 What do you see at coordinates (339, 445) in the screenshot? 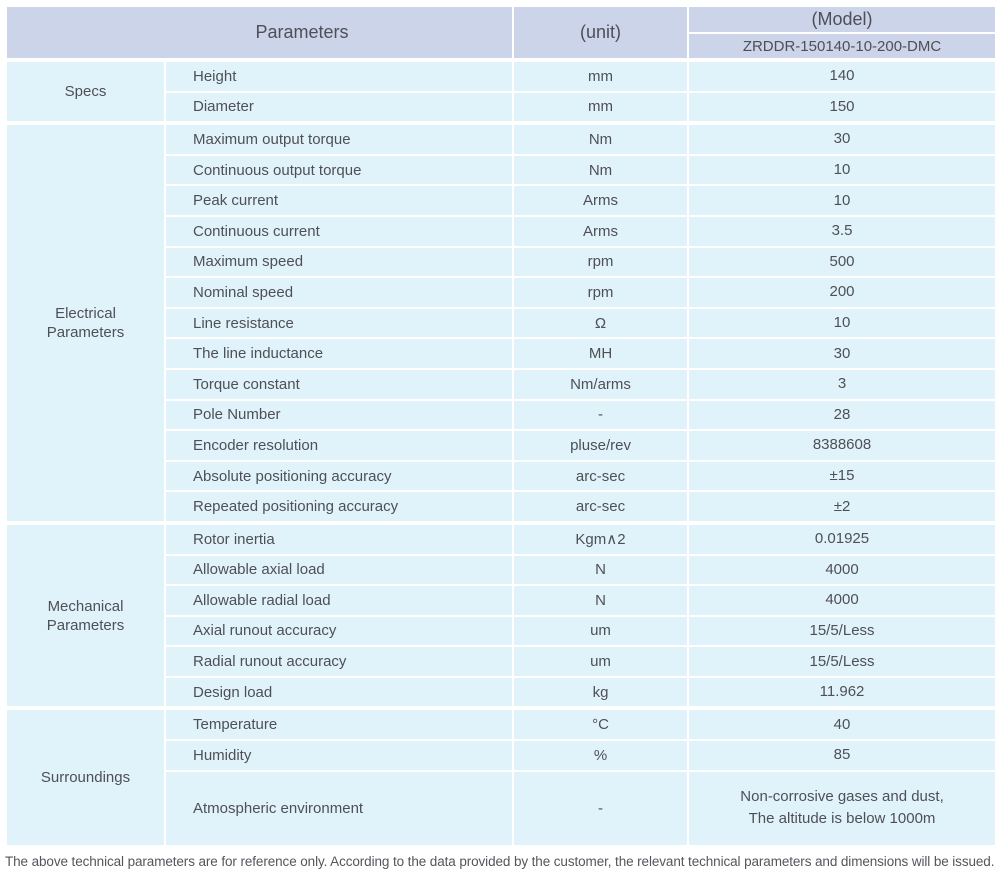
I see `parameter-name: Encoder resolution` at bounding box center [339, 445].